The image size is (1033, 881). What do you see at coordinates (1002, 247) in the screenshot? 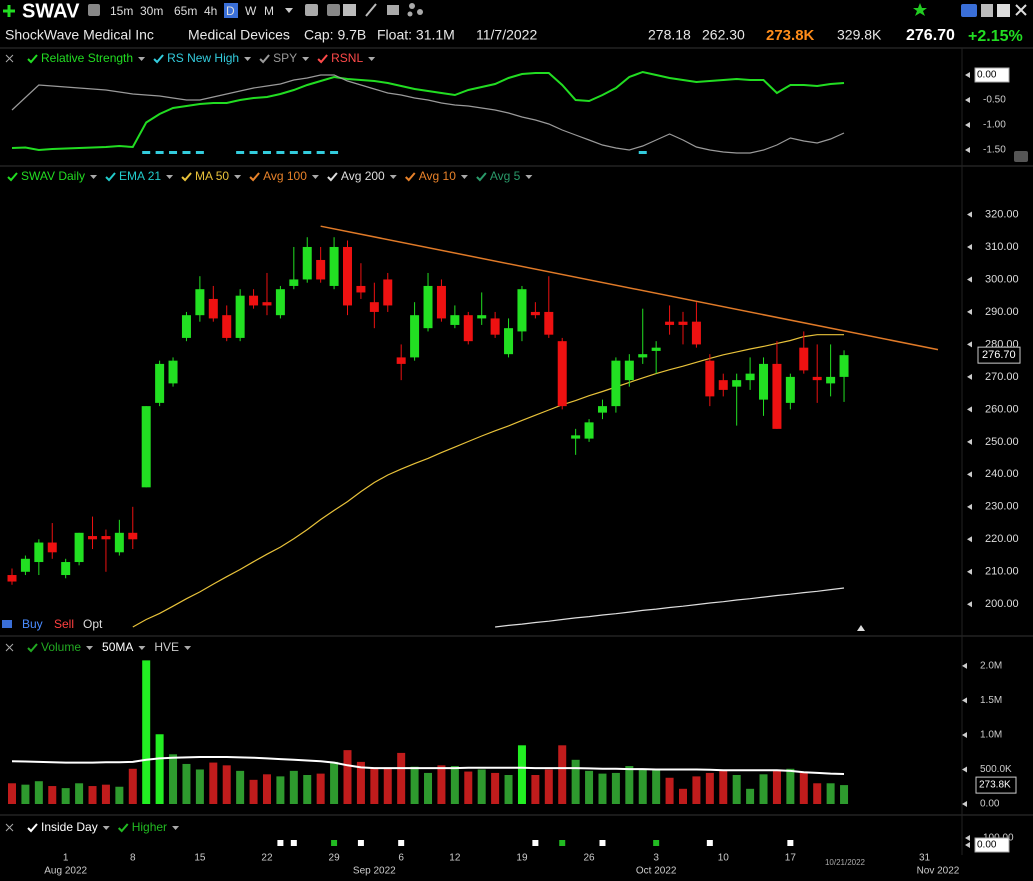
I see `y-tick-label: 310.00` at bounding box center [1002, 247].